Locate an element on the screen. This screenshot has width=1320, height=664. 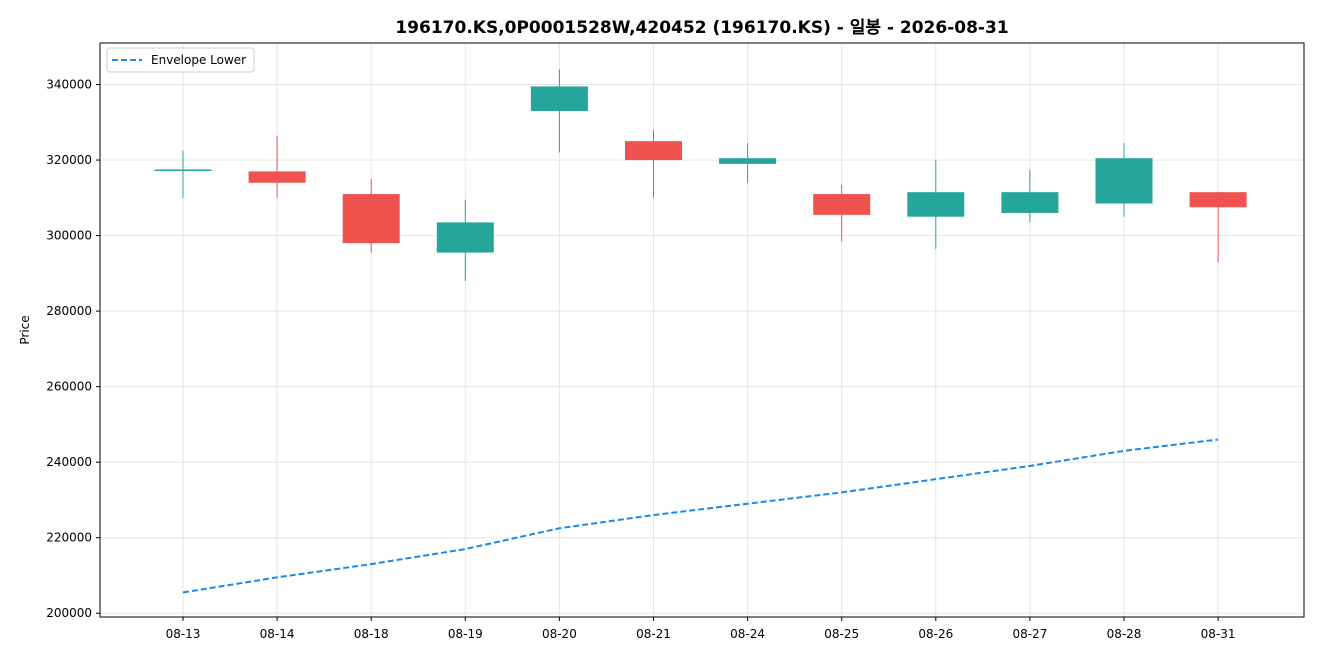
y-tick-label: 220000 is located at coordinates (69, 538).